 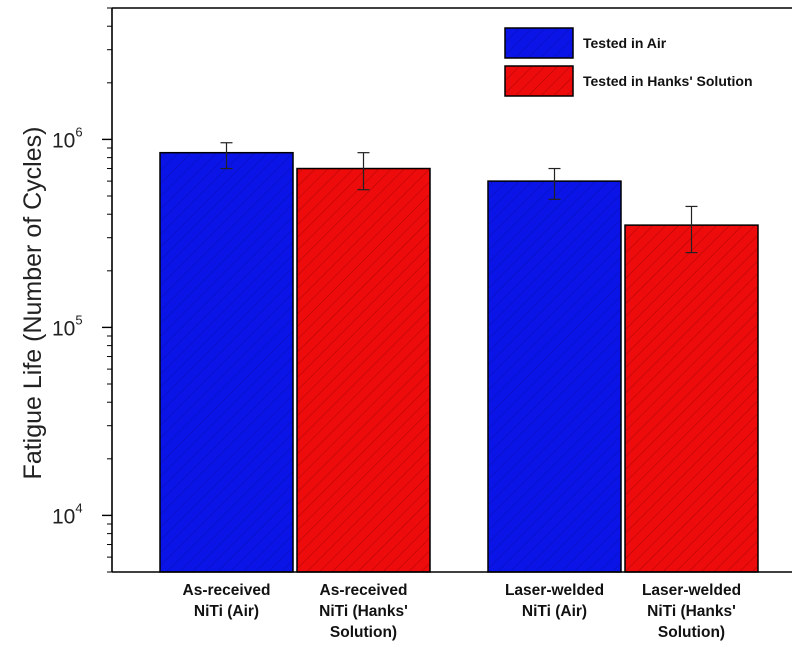 What do you see at coordinates (78, 319) in the screenshot?
I see `y-tick-exponent: 5` at bounding box center [78, 319].